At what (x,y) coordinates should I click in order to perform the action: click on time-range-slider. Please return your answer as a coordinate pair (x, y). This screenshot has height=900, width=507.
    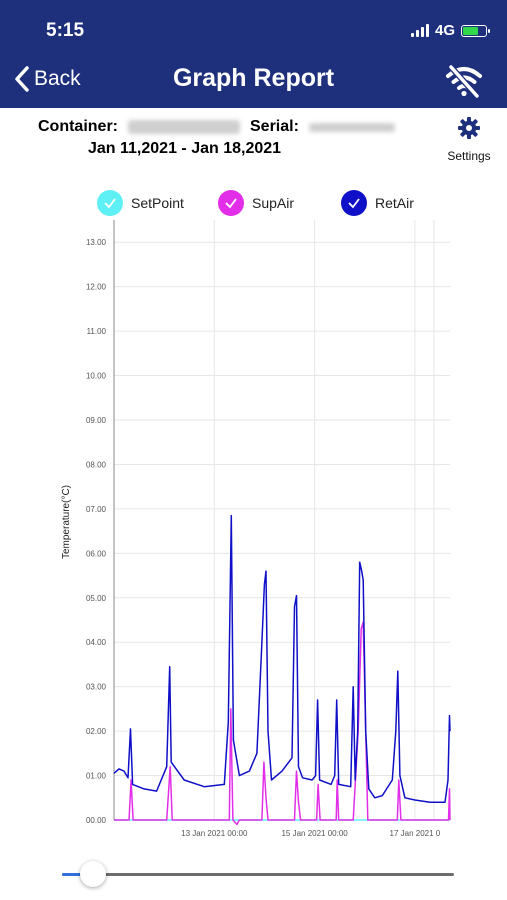
    Looking at the image, I should click on (258, 875).